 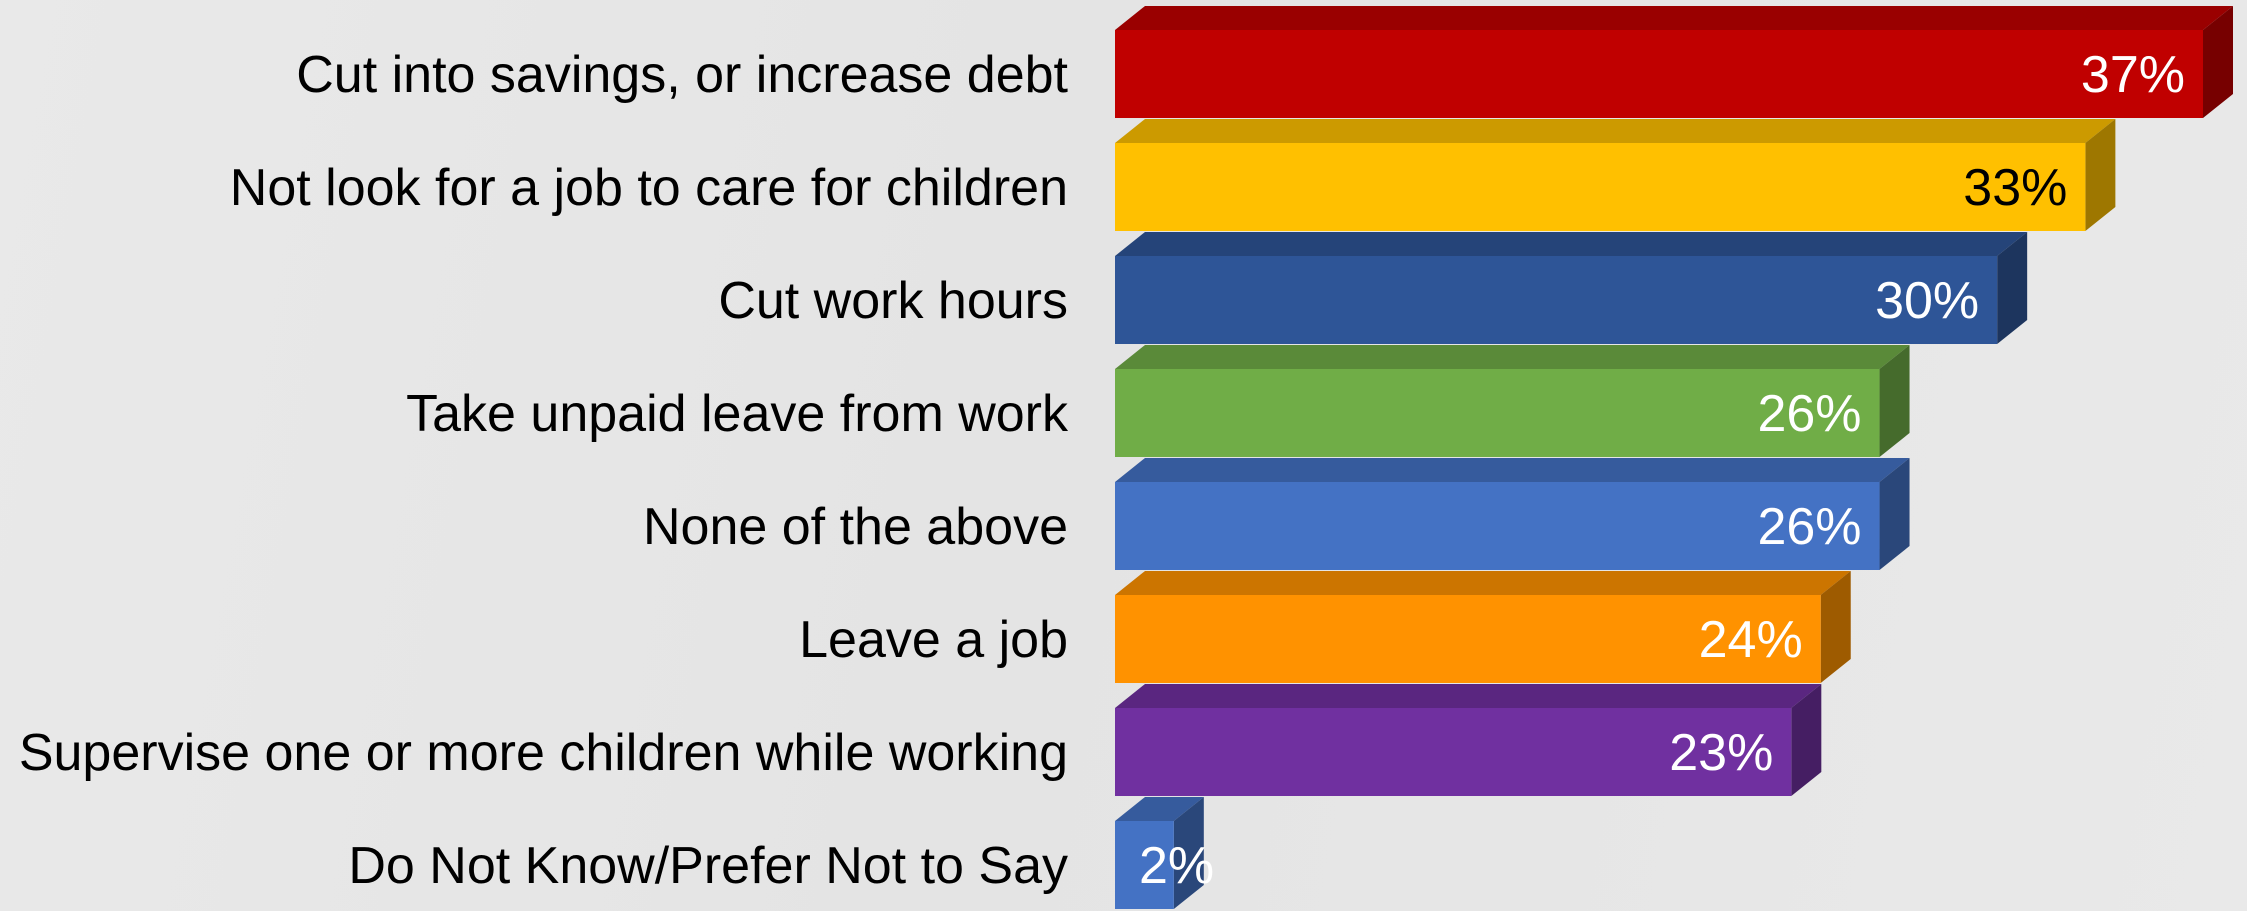 I want to click on bar-group: 26% None of the above, so click(x=1276, y=514).